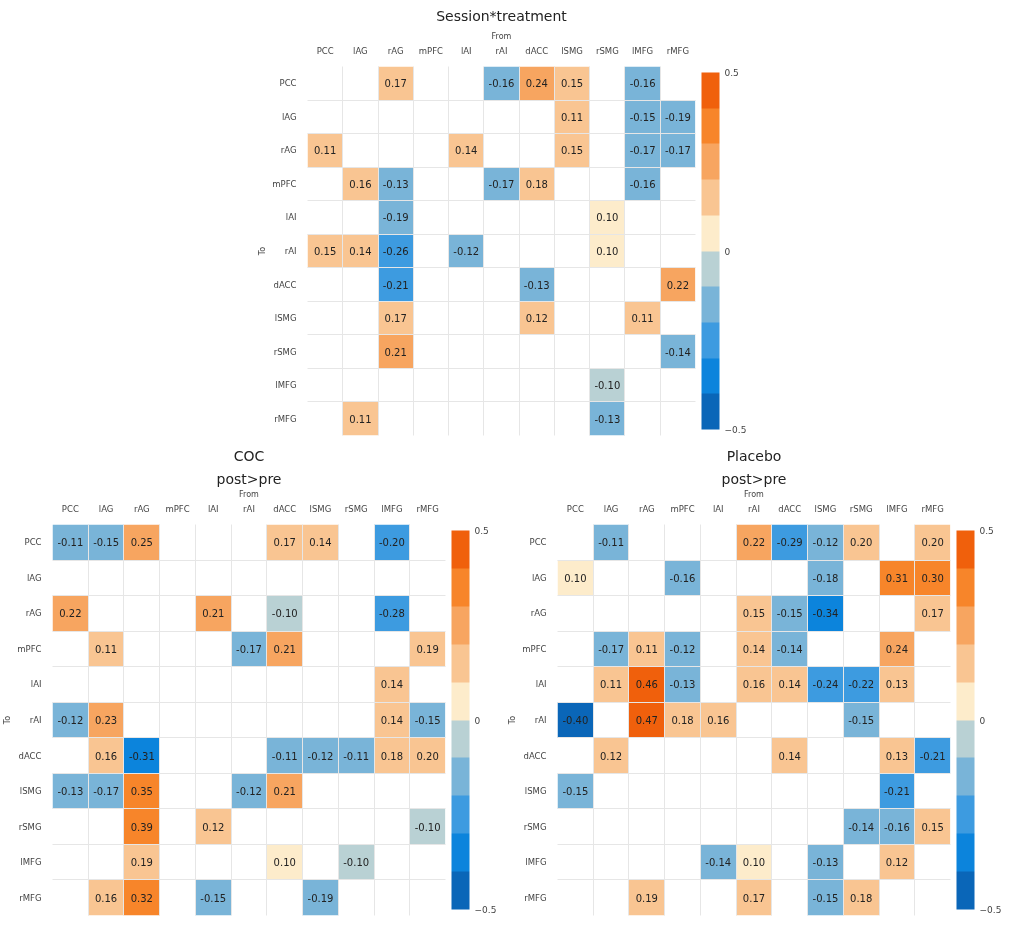 This screenshot has height=939, width=1024. Describe the element at coordinates (677, 117) in the screenshot. I see `data-label: -0.19` at that location.